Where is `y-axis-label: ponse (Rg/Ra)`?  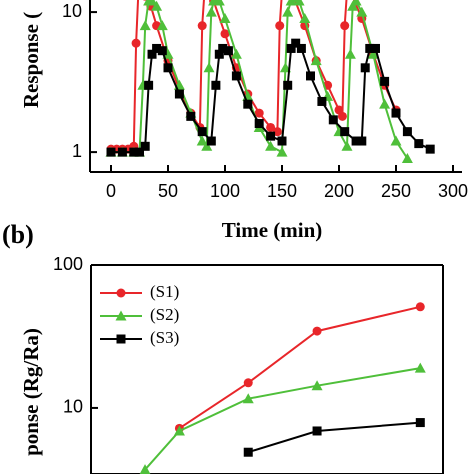
y-axis-label: ponse (Rg/Ra) is located at coordinates (31, 392).